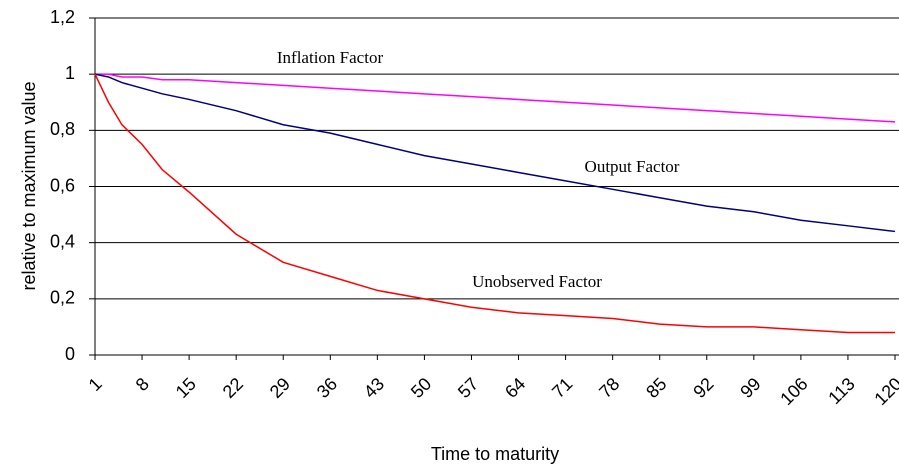  What do you see at coordinates (703, 388) in the screenshot?
I see `x-tick-label: 92` at bounding box center [703, 388].